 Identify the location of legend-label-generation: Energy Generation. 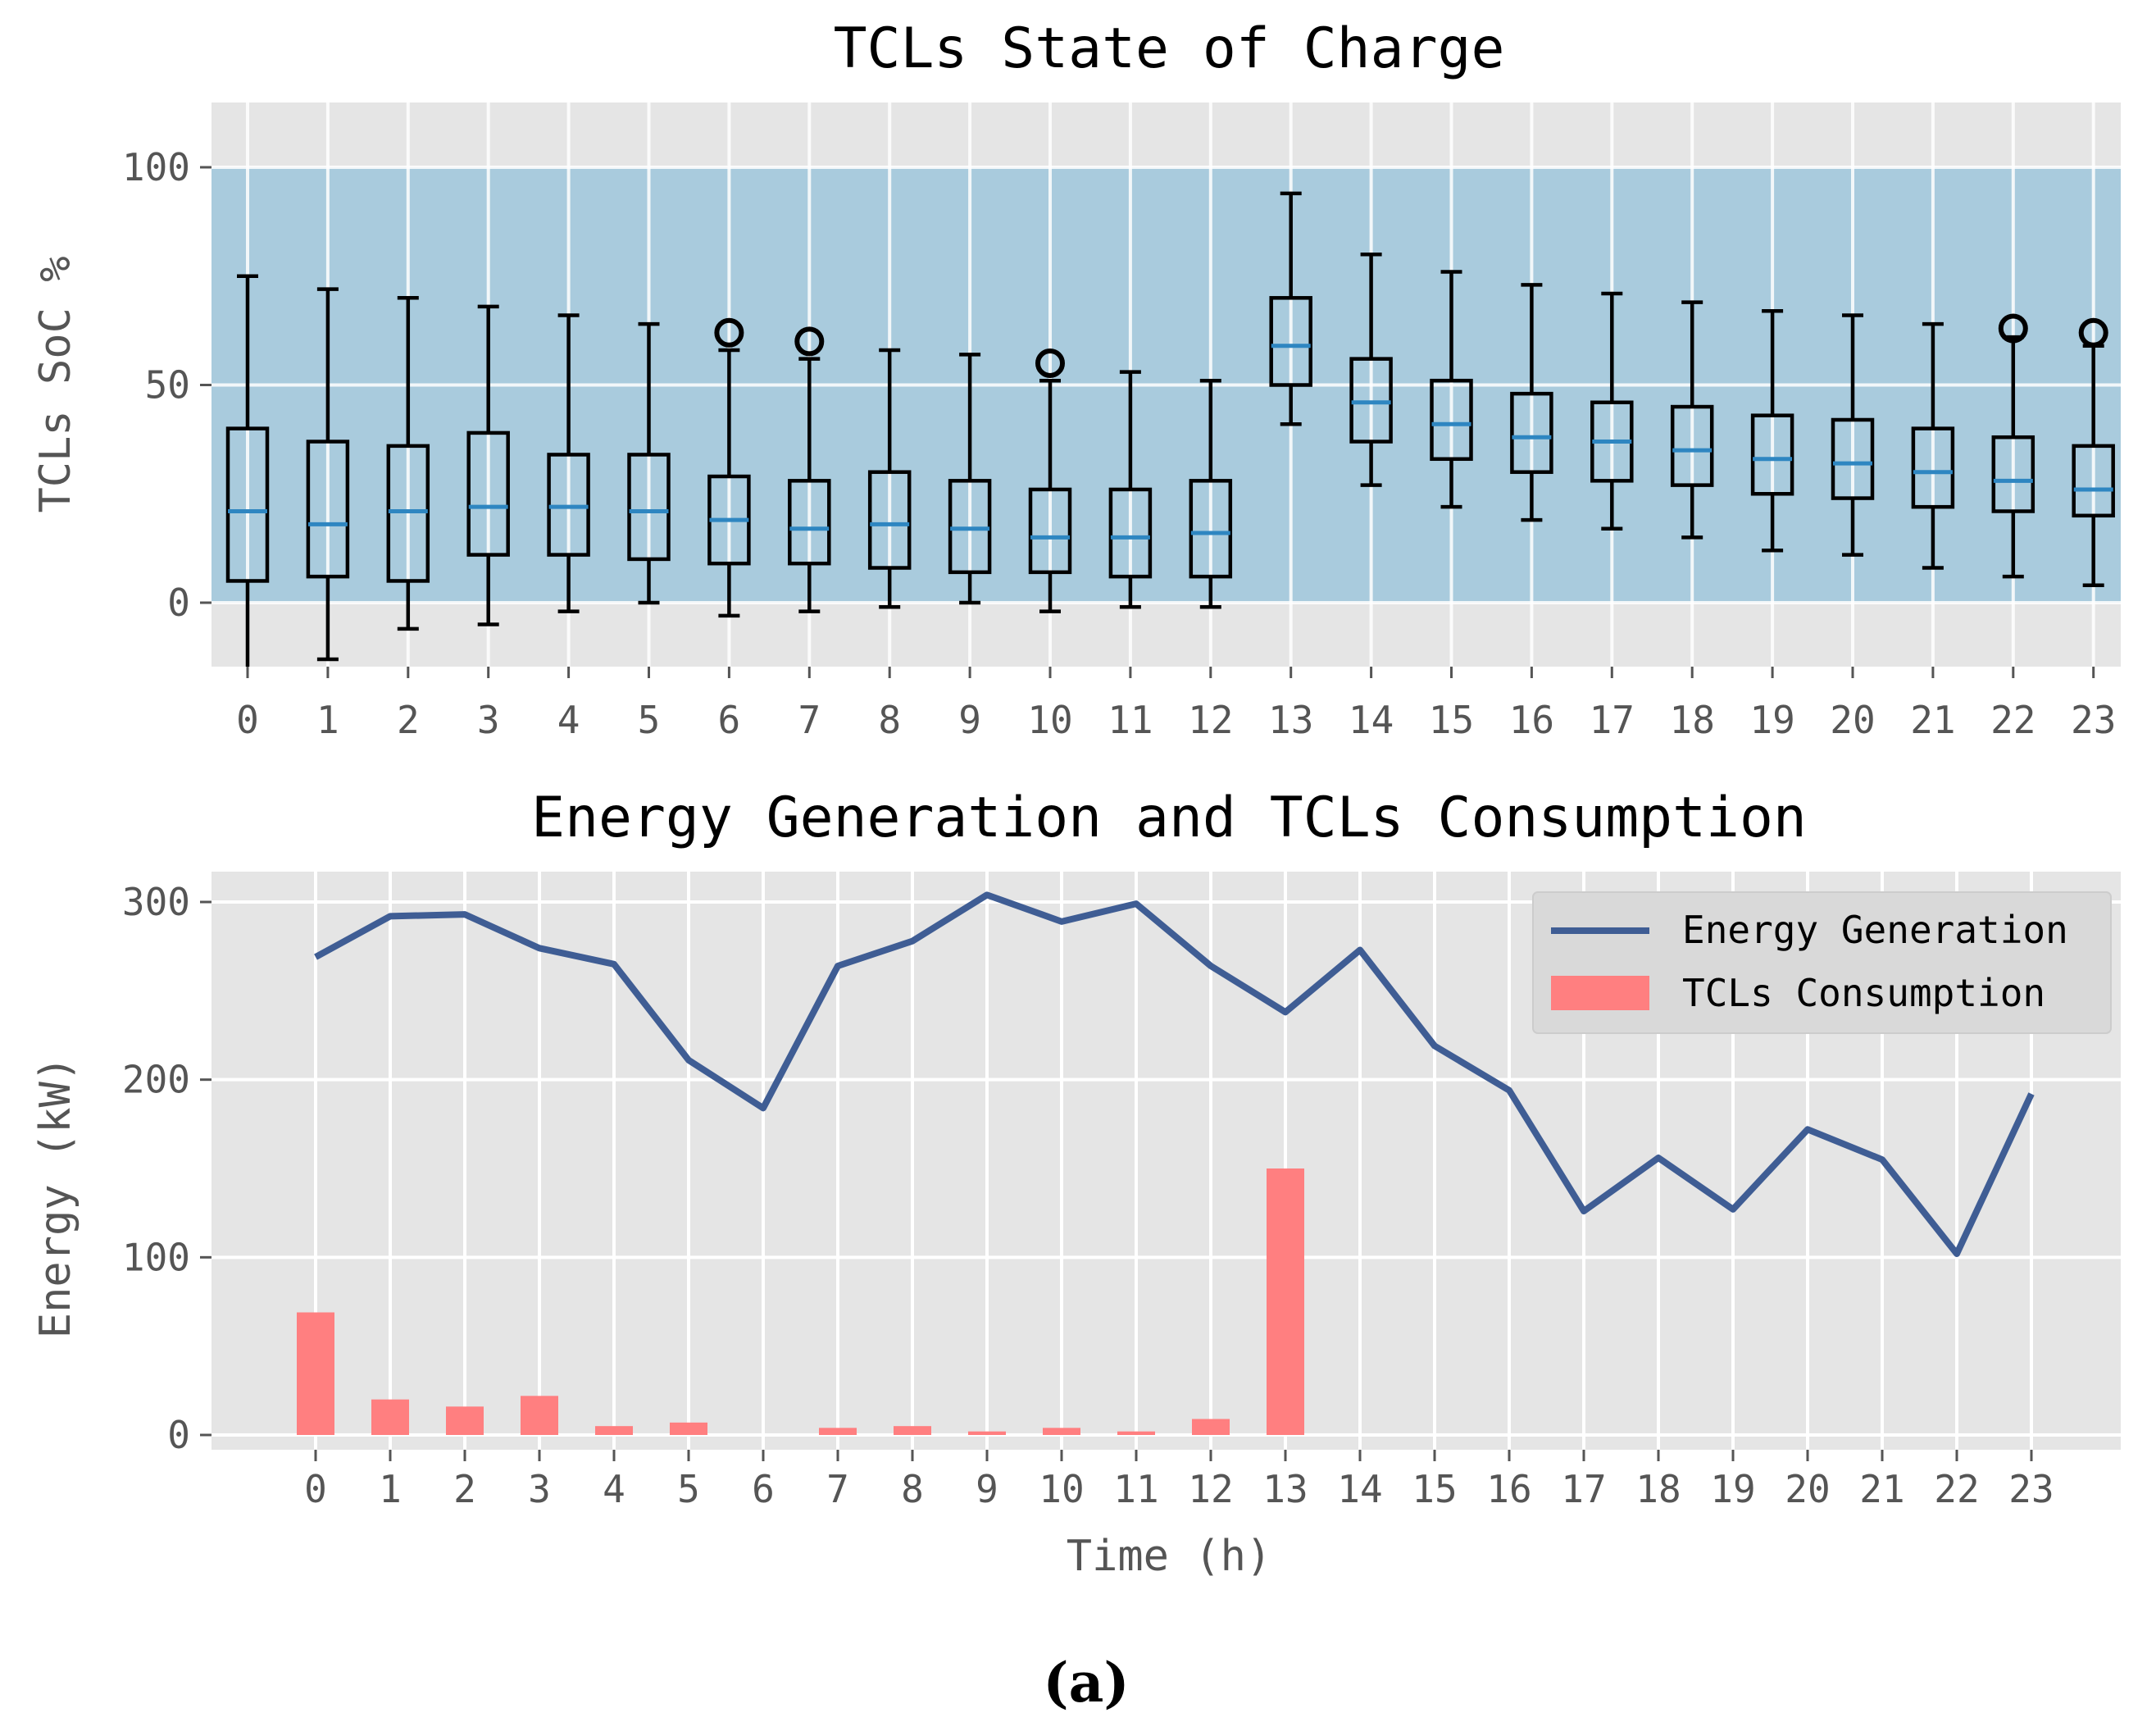
(1875, 930).